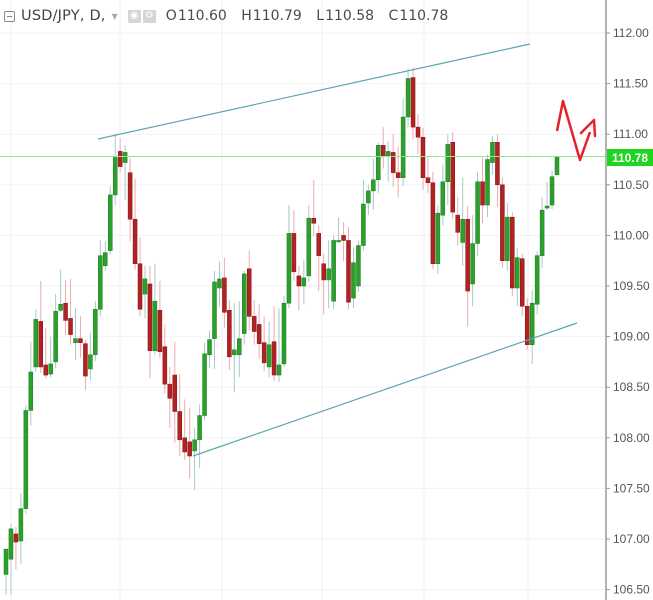 The image size is (653, 600). I want to click on forecast-arrow, so click(573, 130).